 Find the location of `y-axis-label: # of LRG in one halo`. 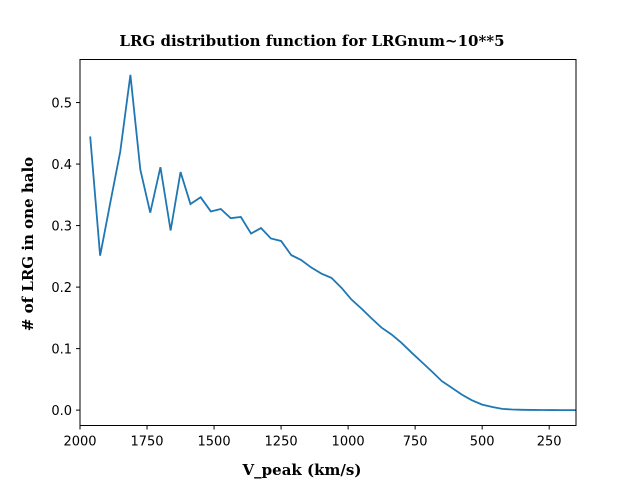

y-axis-label: # of LRG in one halo is located at coordinates (28, 244).